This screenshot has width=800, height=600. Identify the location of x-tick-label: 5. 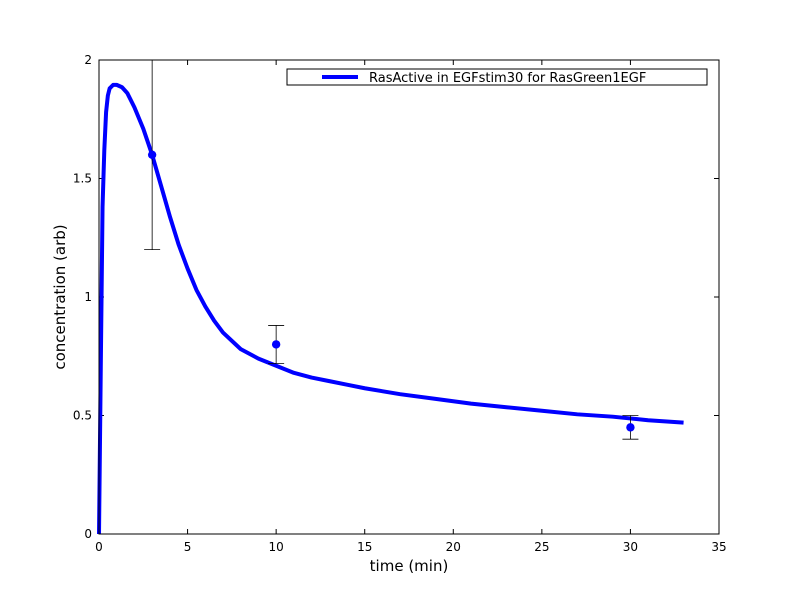
(188, 547).